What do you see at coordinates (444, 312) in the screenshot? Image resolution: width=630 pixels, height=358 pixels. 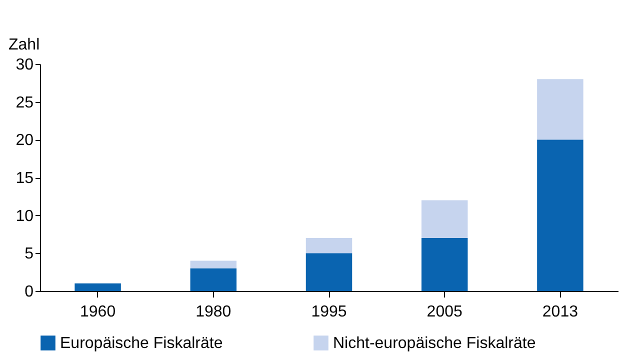 I see `x-tick-label: 2005` at bounding box center [444, 312].